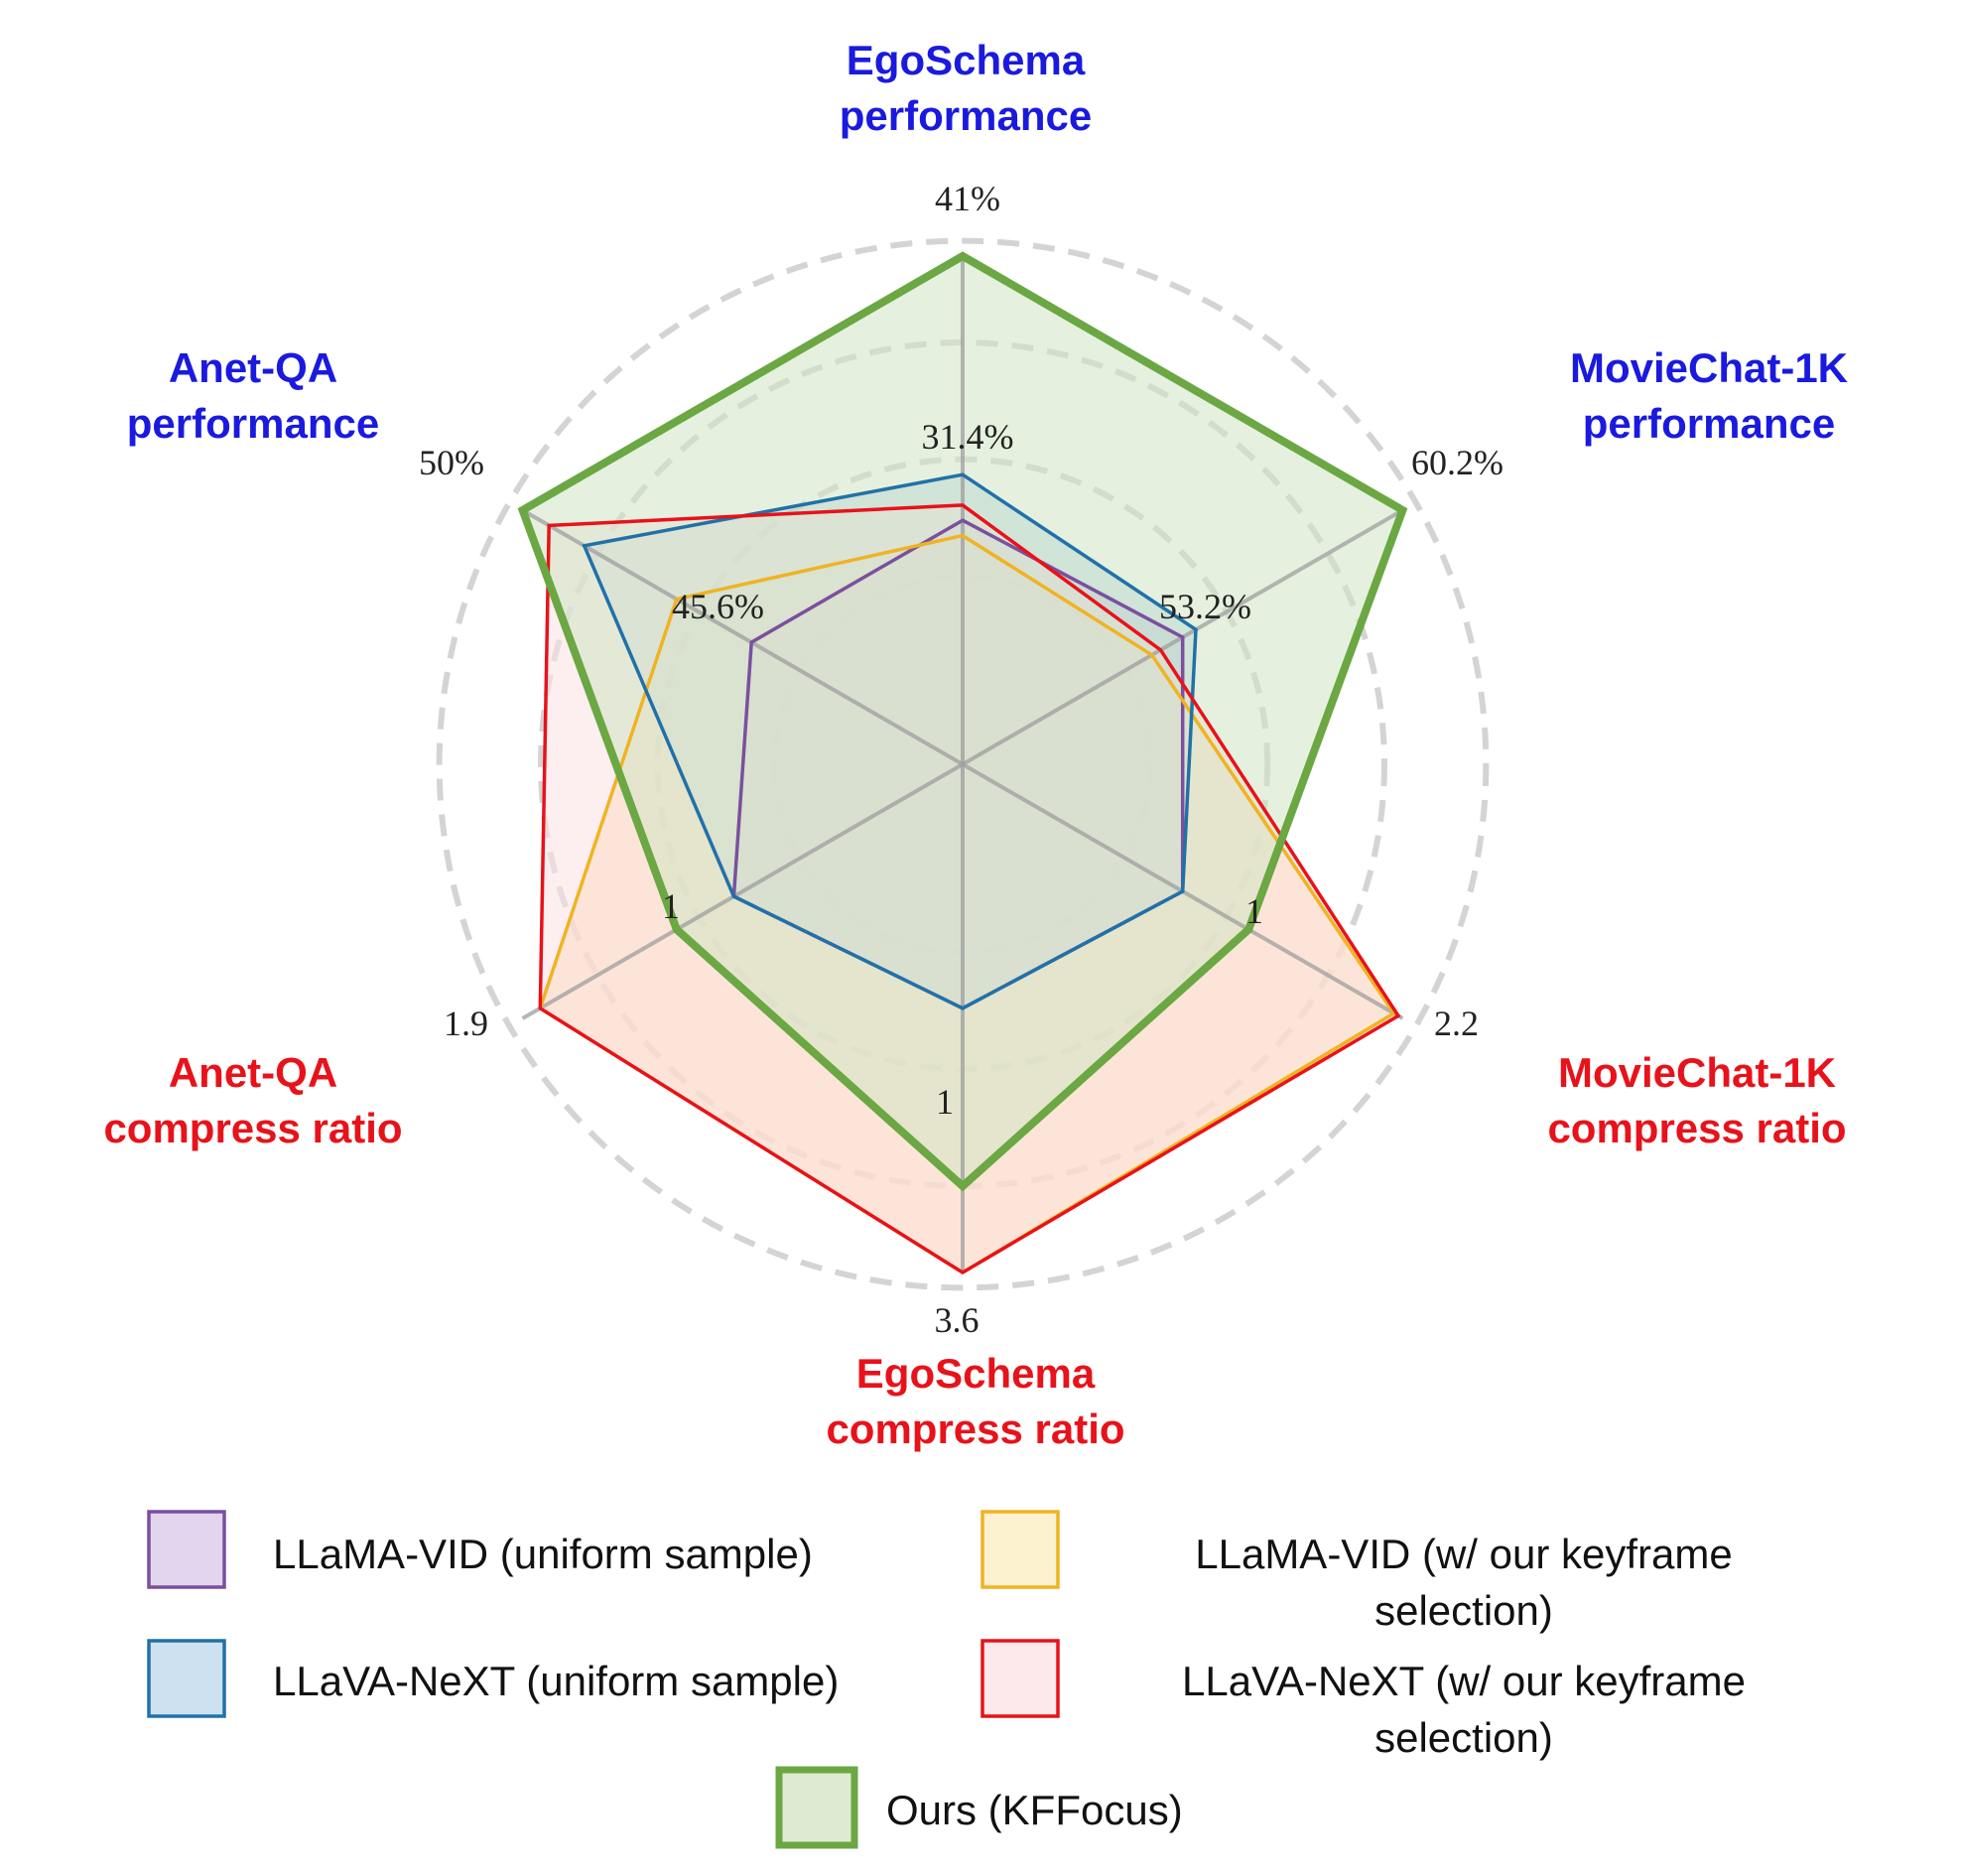  What do you see at coordinates (253, 367) in the screenshot?
I see `axis-title-6-line-1: Anet-QA` at bounding box center [253, 367].